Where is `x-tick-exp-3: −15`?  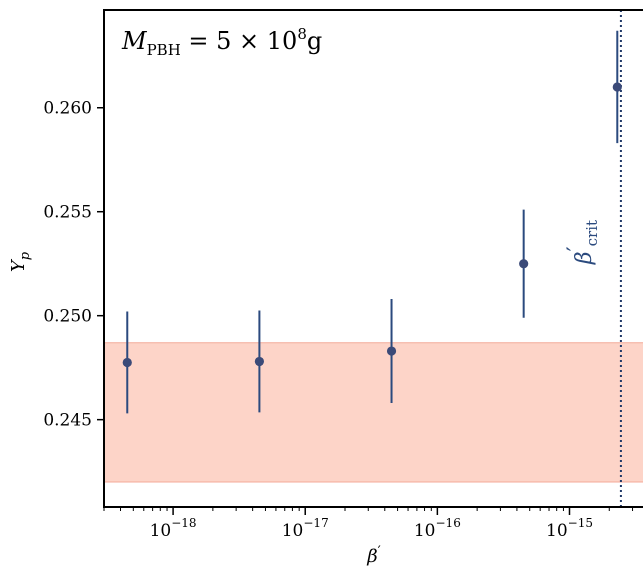 x-tick-exp-3: −15 is located at coordinates (580, 523).